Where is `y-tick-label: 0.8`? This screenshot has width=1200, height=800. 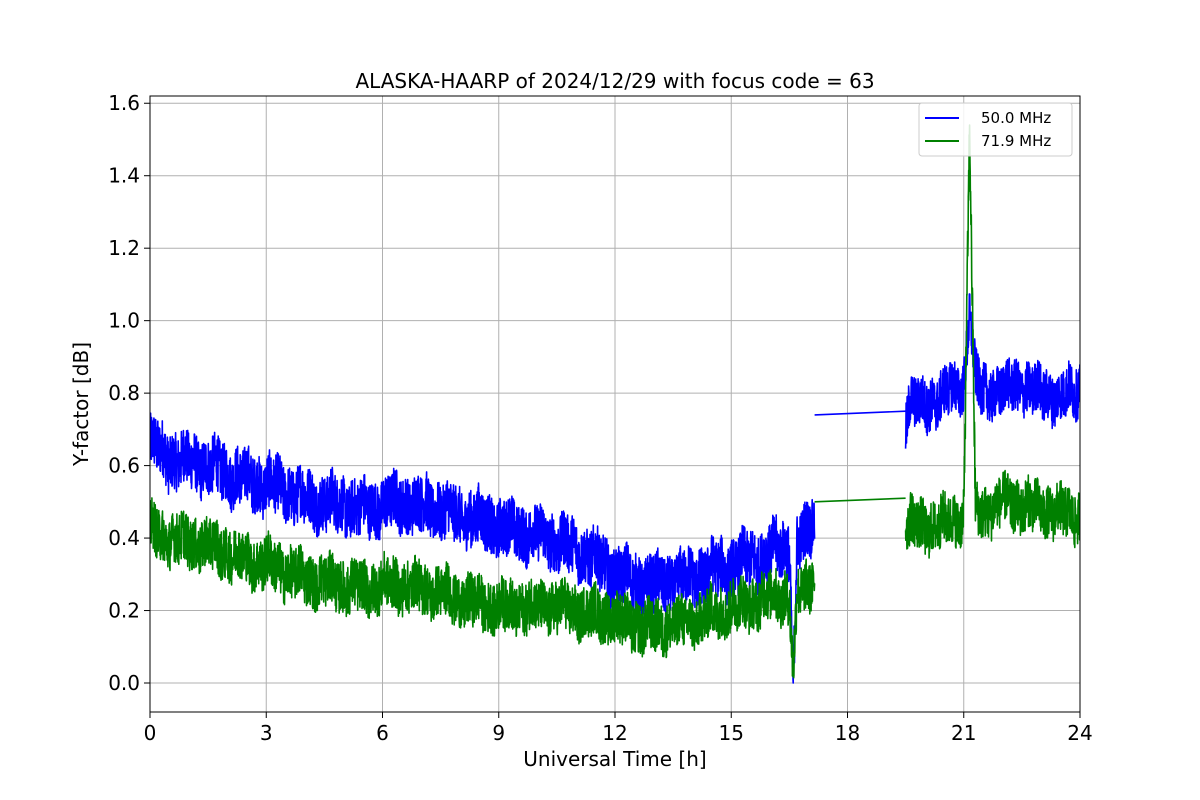 y-tick-label: 0.8 is located at coordinates (124, 393).